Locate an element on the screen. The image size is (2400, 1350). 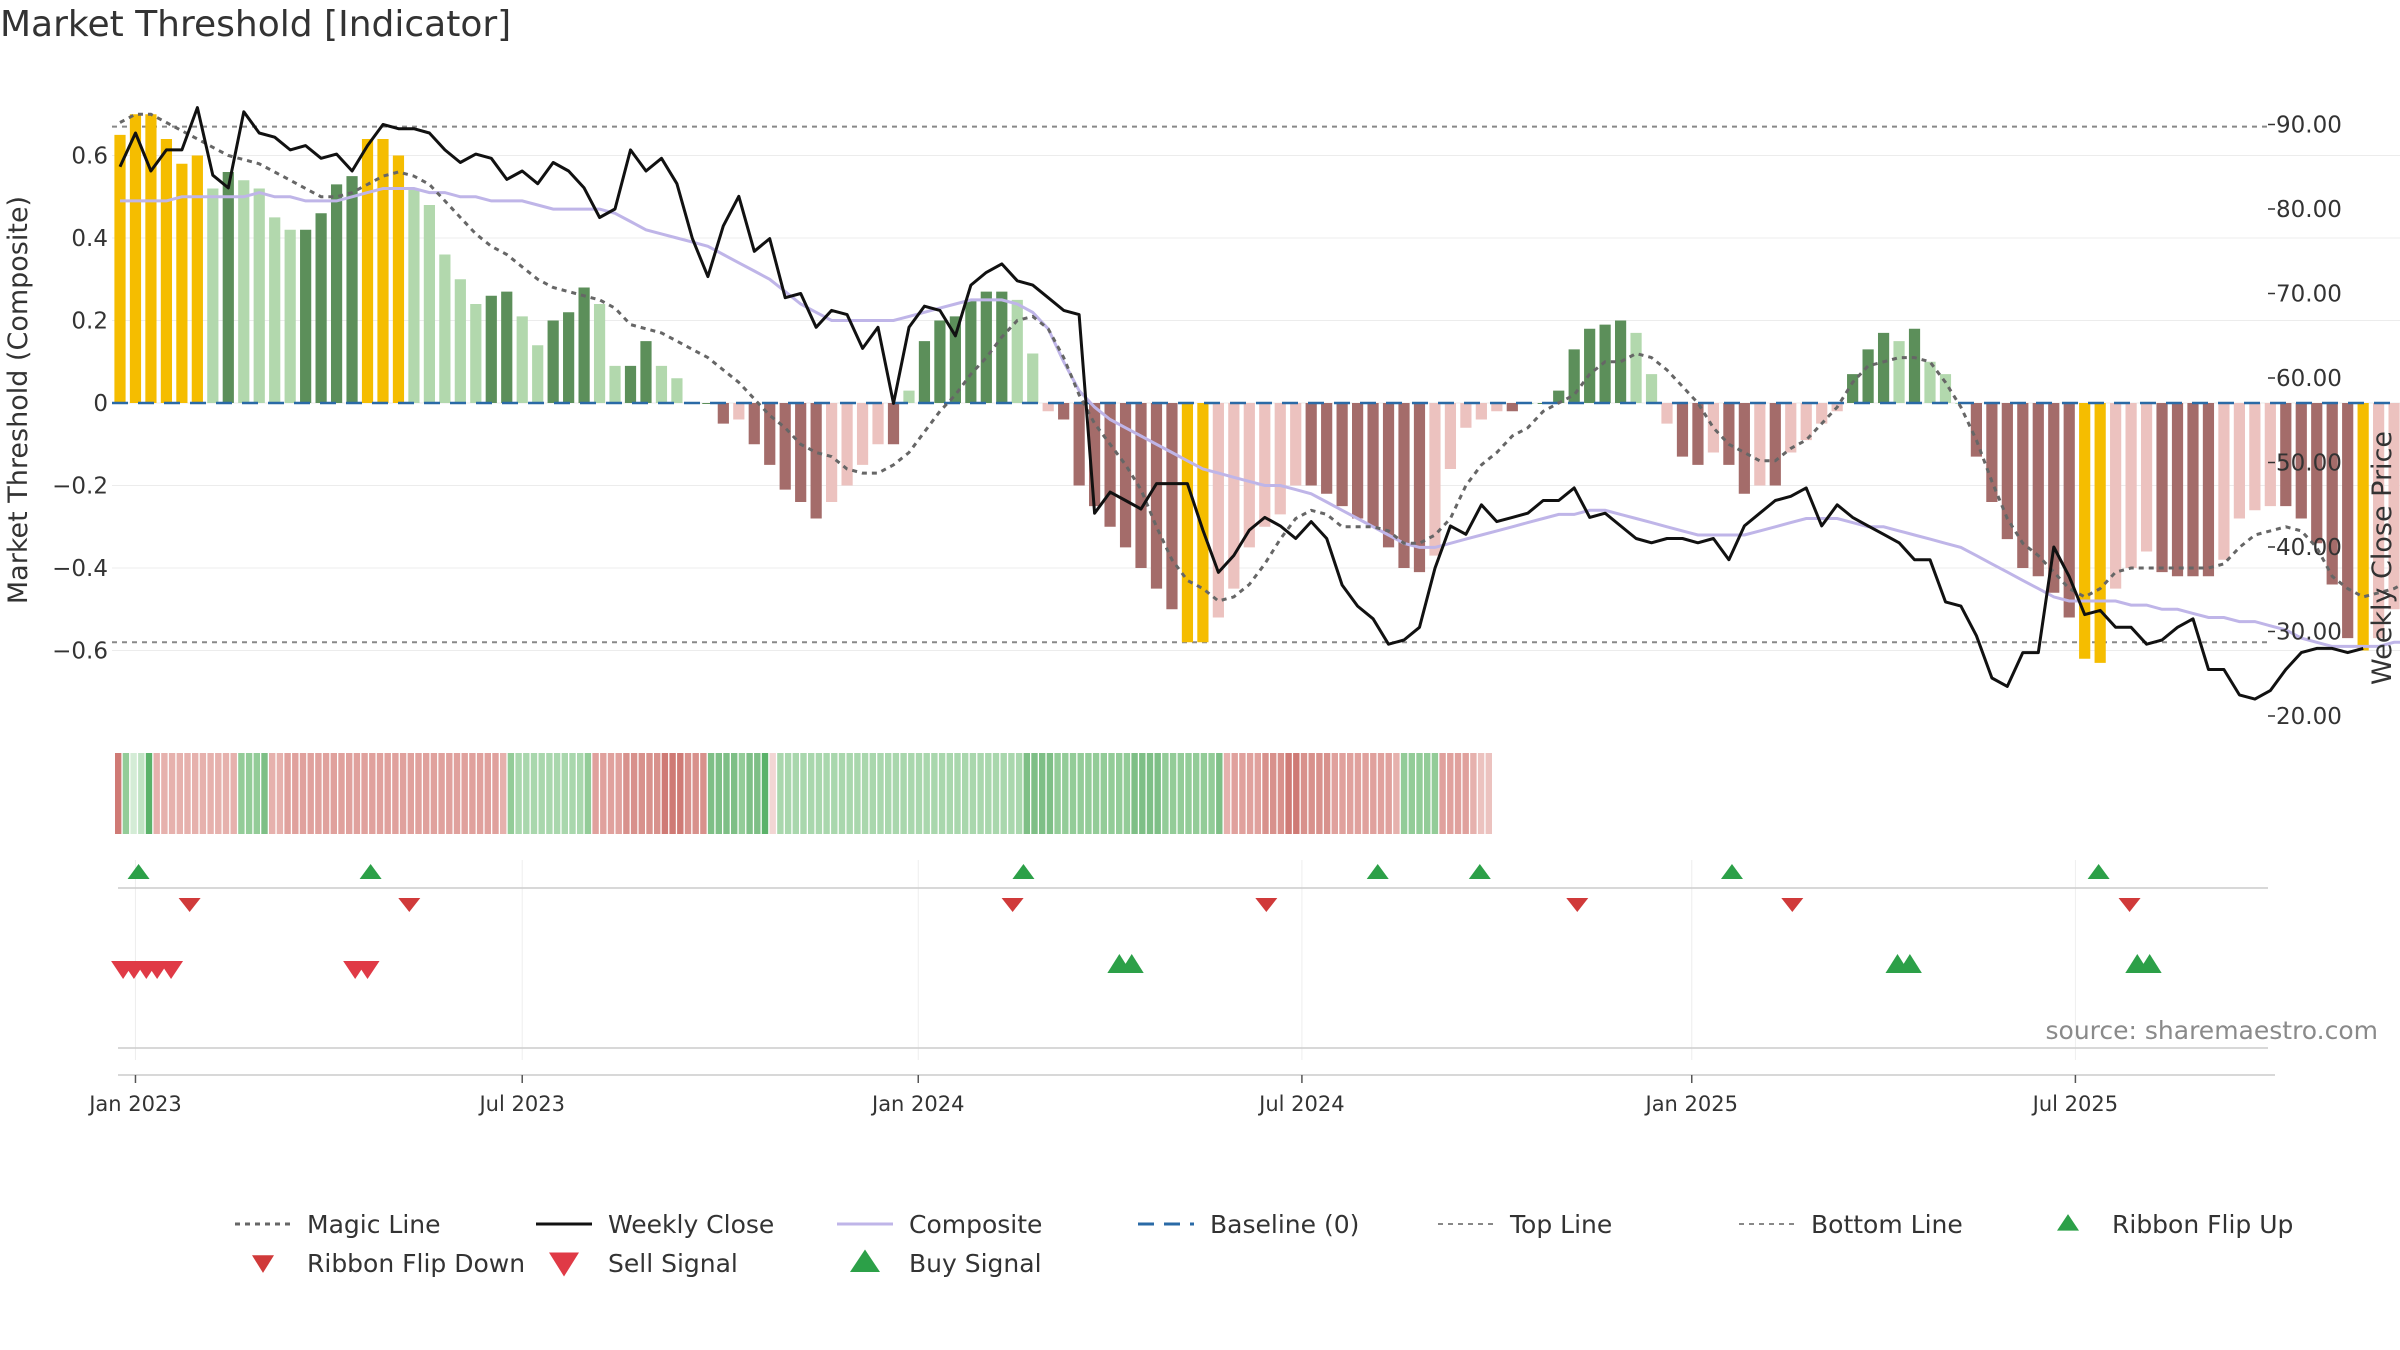
right-tick-label: 50.00 is located at coordinates (2309, 464).